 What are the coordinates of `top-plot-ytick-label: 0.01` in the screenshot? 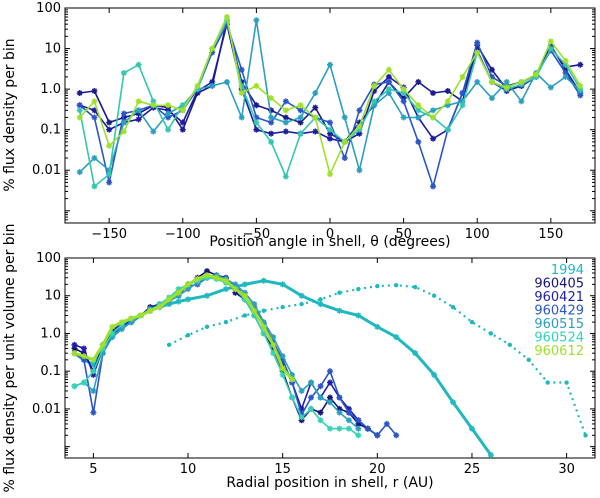 It's located at (46, 170).